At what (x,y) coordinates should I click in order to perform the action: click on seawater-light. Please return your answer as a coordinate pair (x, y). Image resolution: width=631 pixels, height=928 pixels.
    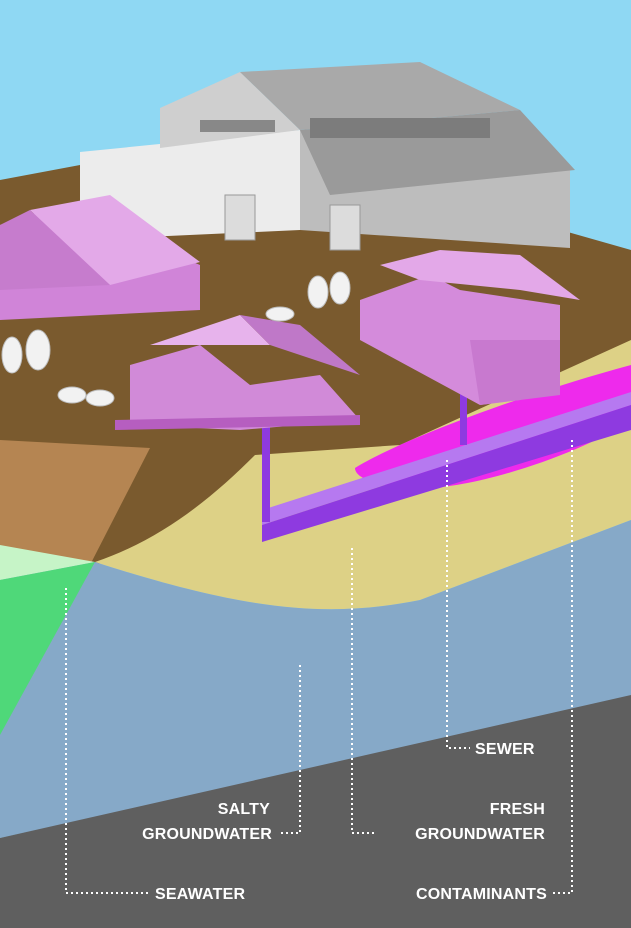
    Looking at the image, I should click on (47, 562).